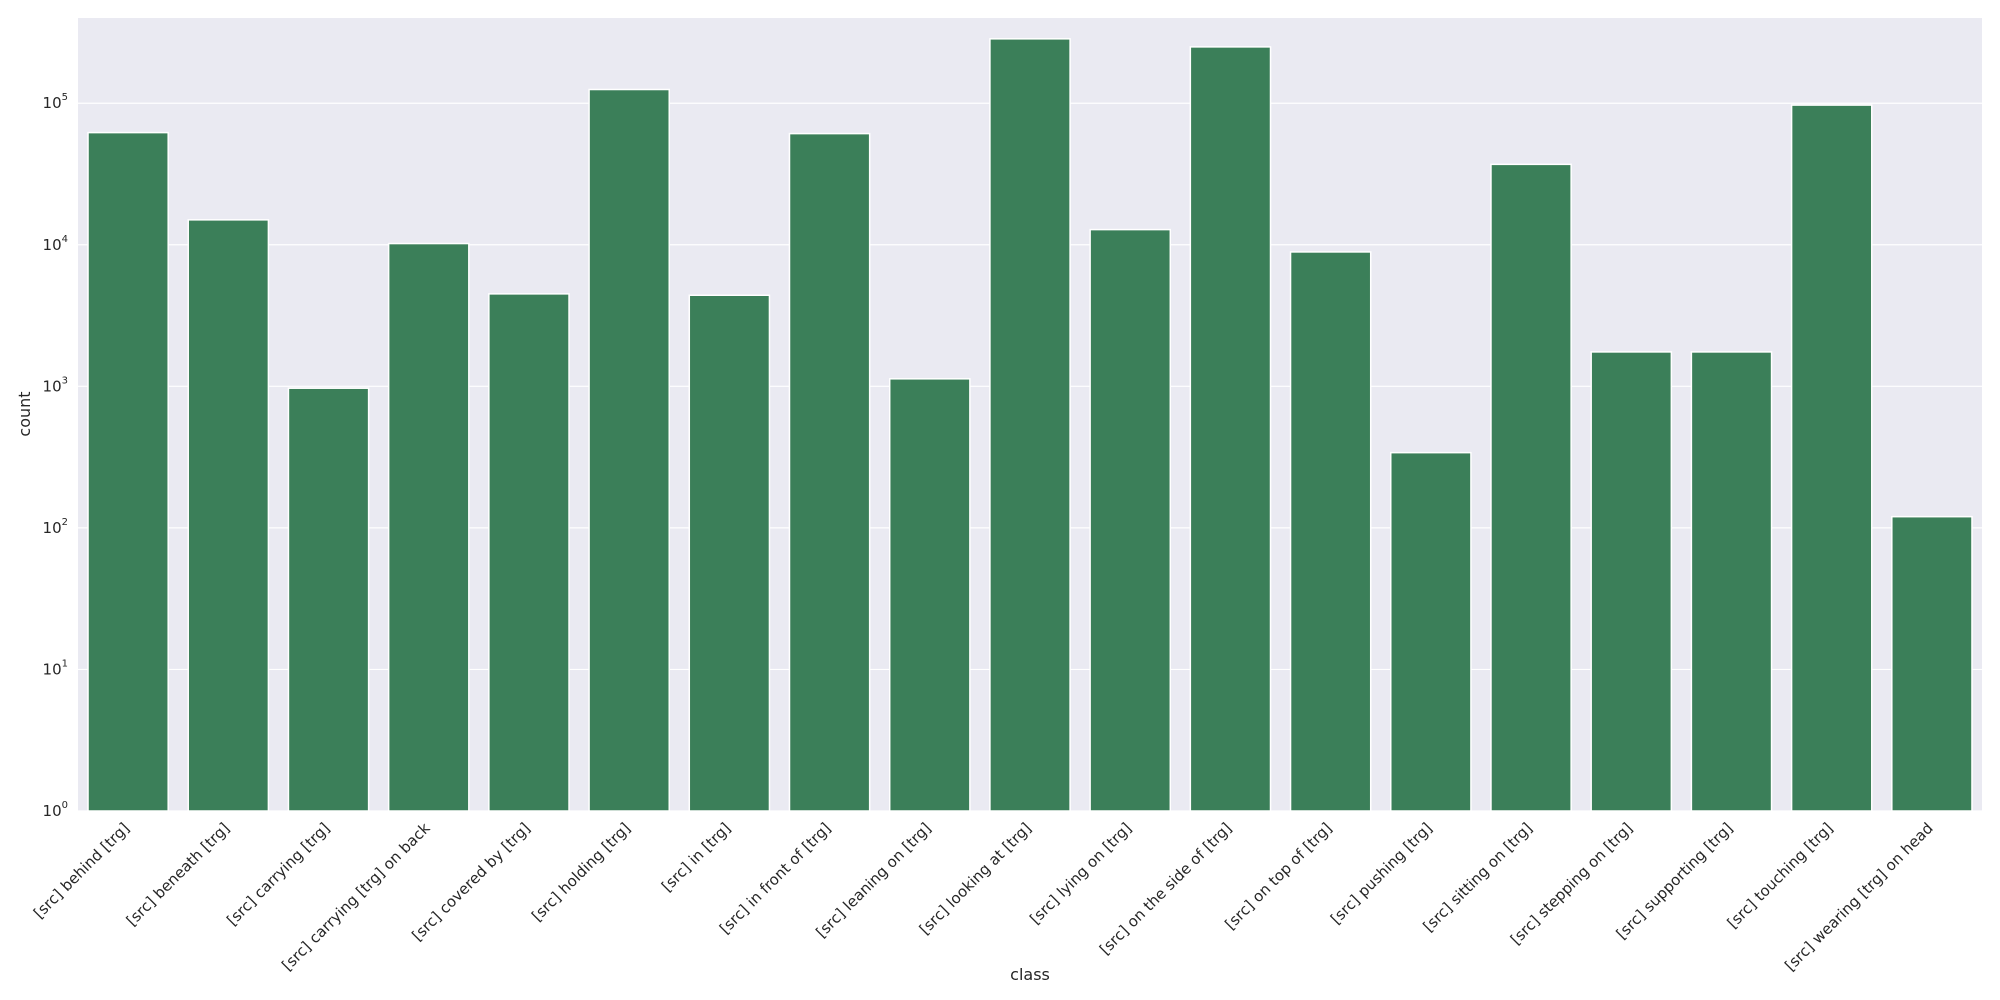 The width and height of the screenshot is (2000, 1000). What do you see at coordinates (1278, 876) in the screenshot?
I see `x-tick-label: [src] on top of [trg]` at bounding box center [1278, 876].